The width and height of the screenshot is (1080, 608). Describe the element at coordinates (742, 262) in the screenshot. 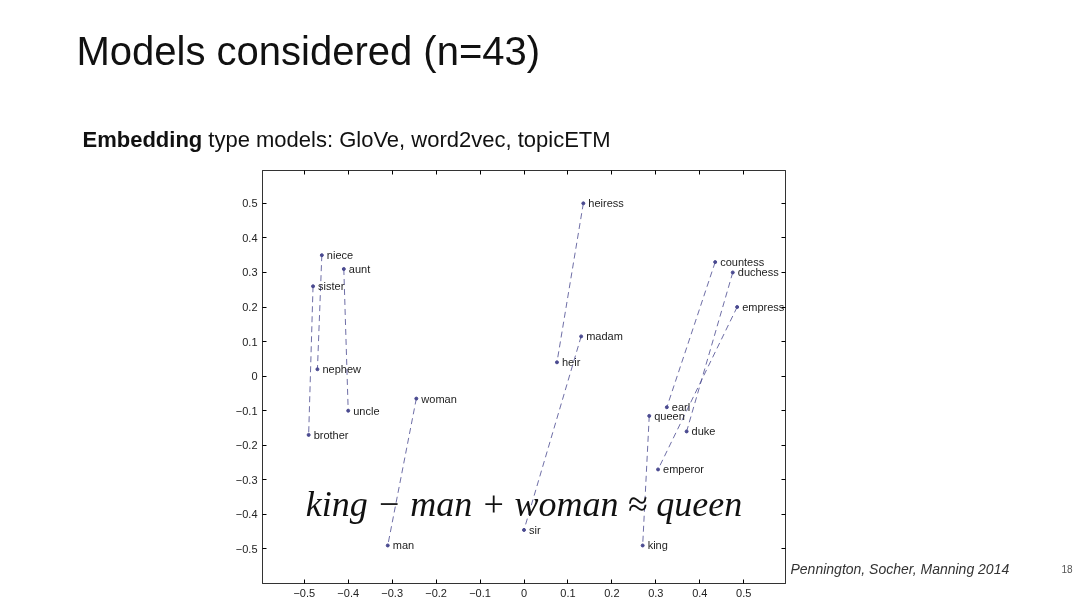

I see `data-label: countess` at that location.